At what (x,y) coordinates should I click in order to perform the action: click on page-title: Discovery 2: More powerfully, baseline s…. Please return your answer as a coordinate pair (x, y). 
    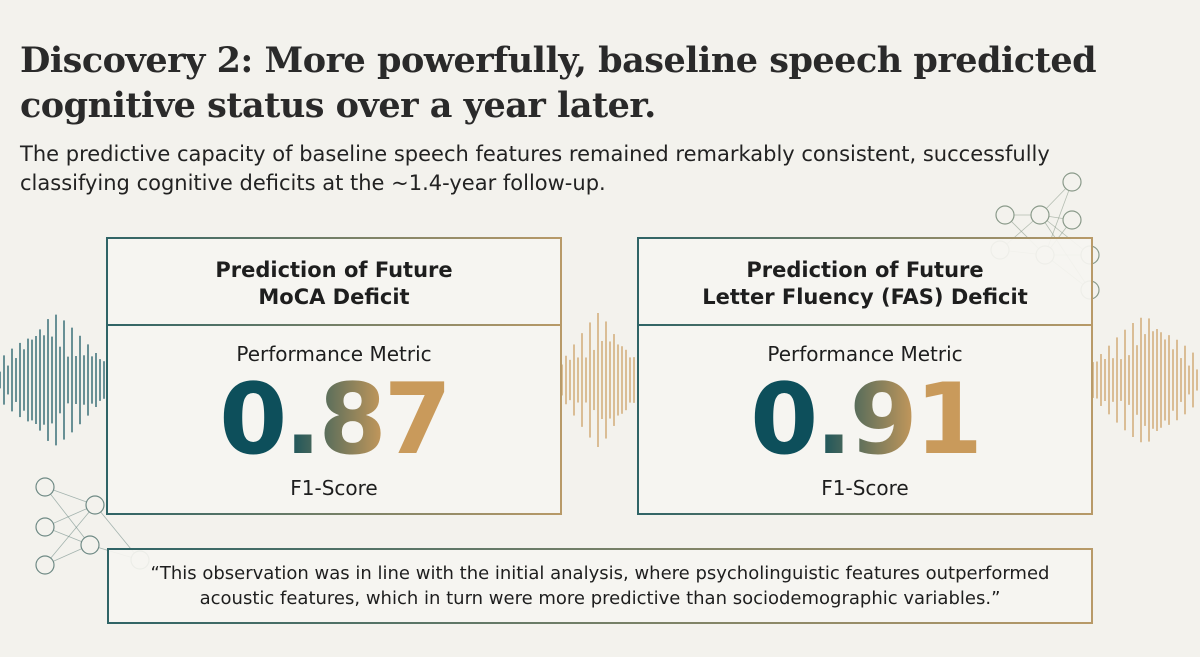
    Looking at the image, I should click on (558, 83).